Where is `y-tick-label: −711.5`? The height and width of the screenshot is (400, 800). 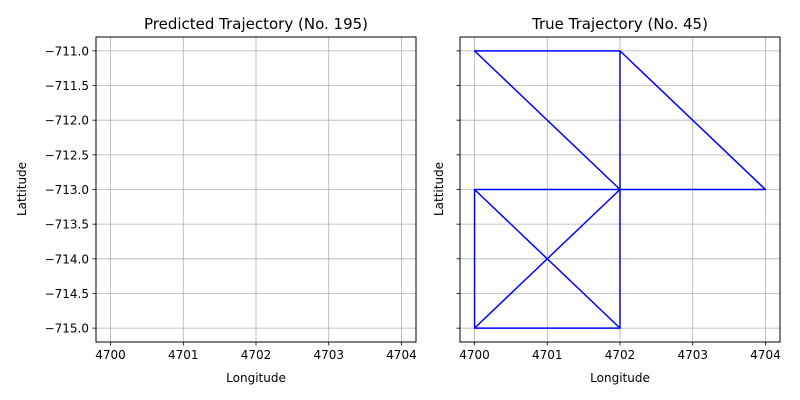 y-tick-label: −711.5 is located at coordinates (67, 86).